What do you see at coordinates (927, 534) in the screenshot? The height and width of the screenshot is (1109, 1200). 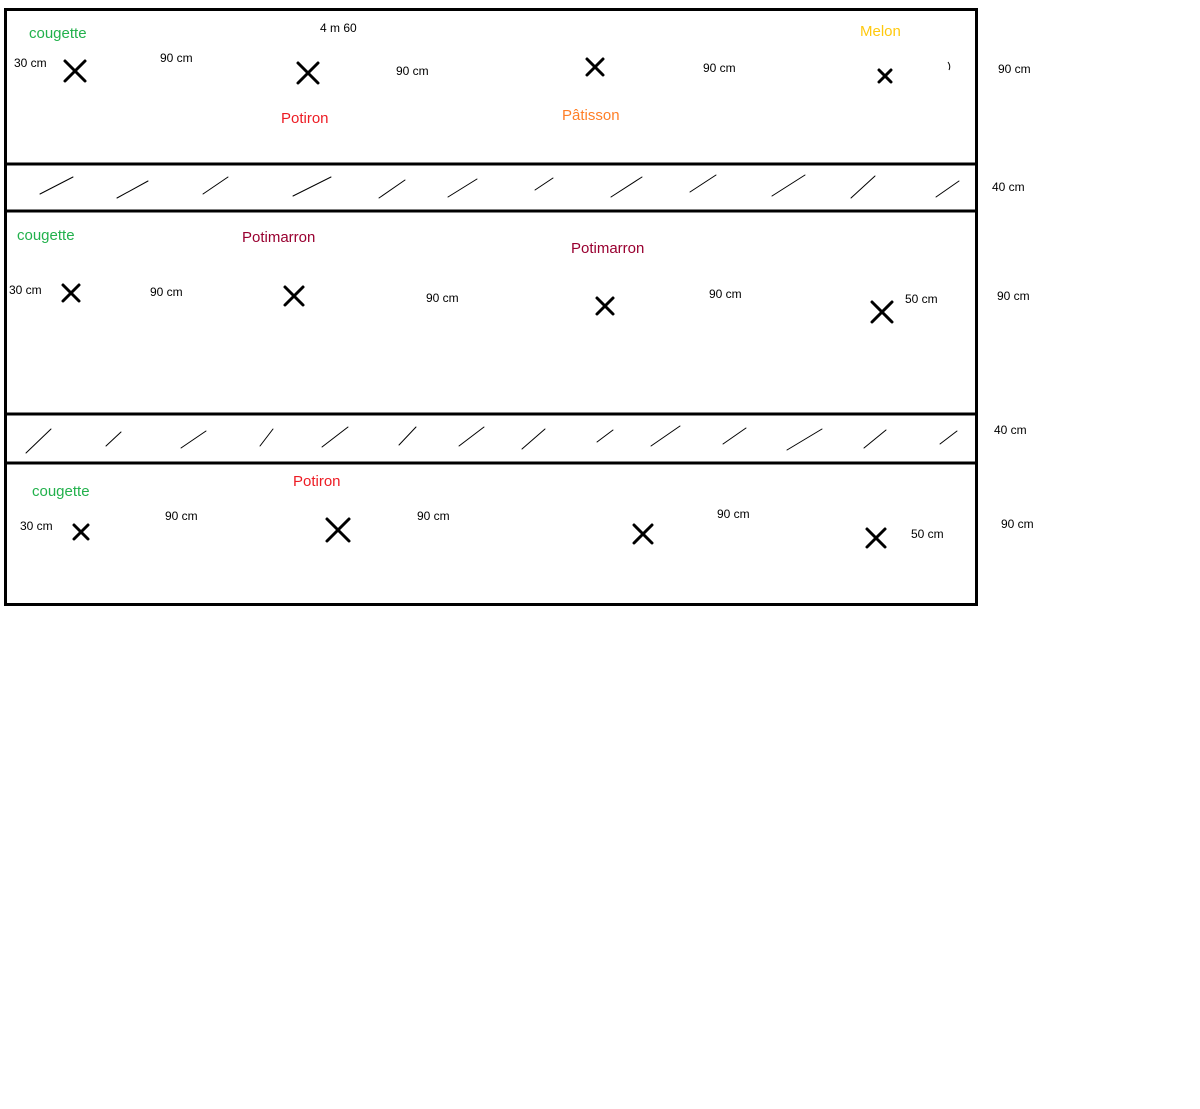 I see `bed-3-spacing-5: 50 cm` at bounding box center [927, 534].